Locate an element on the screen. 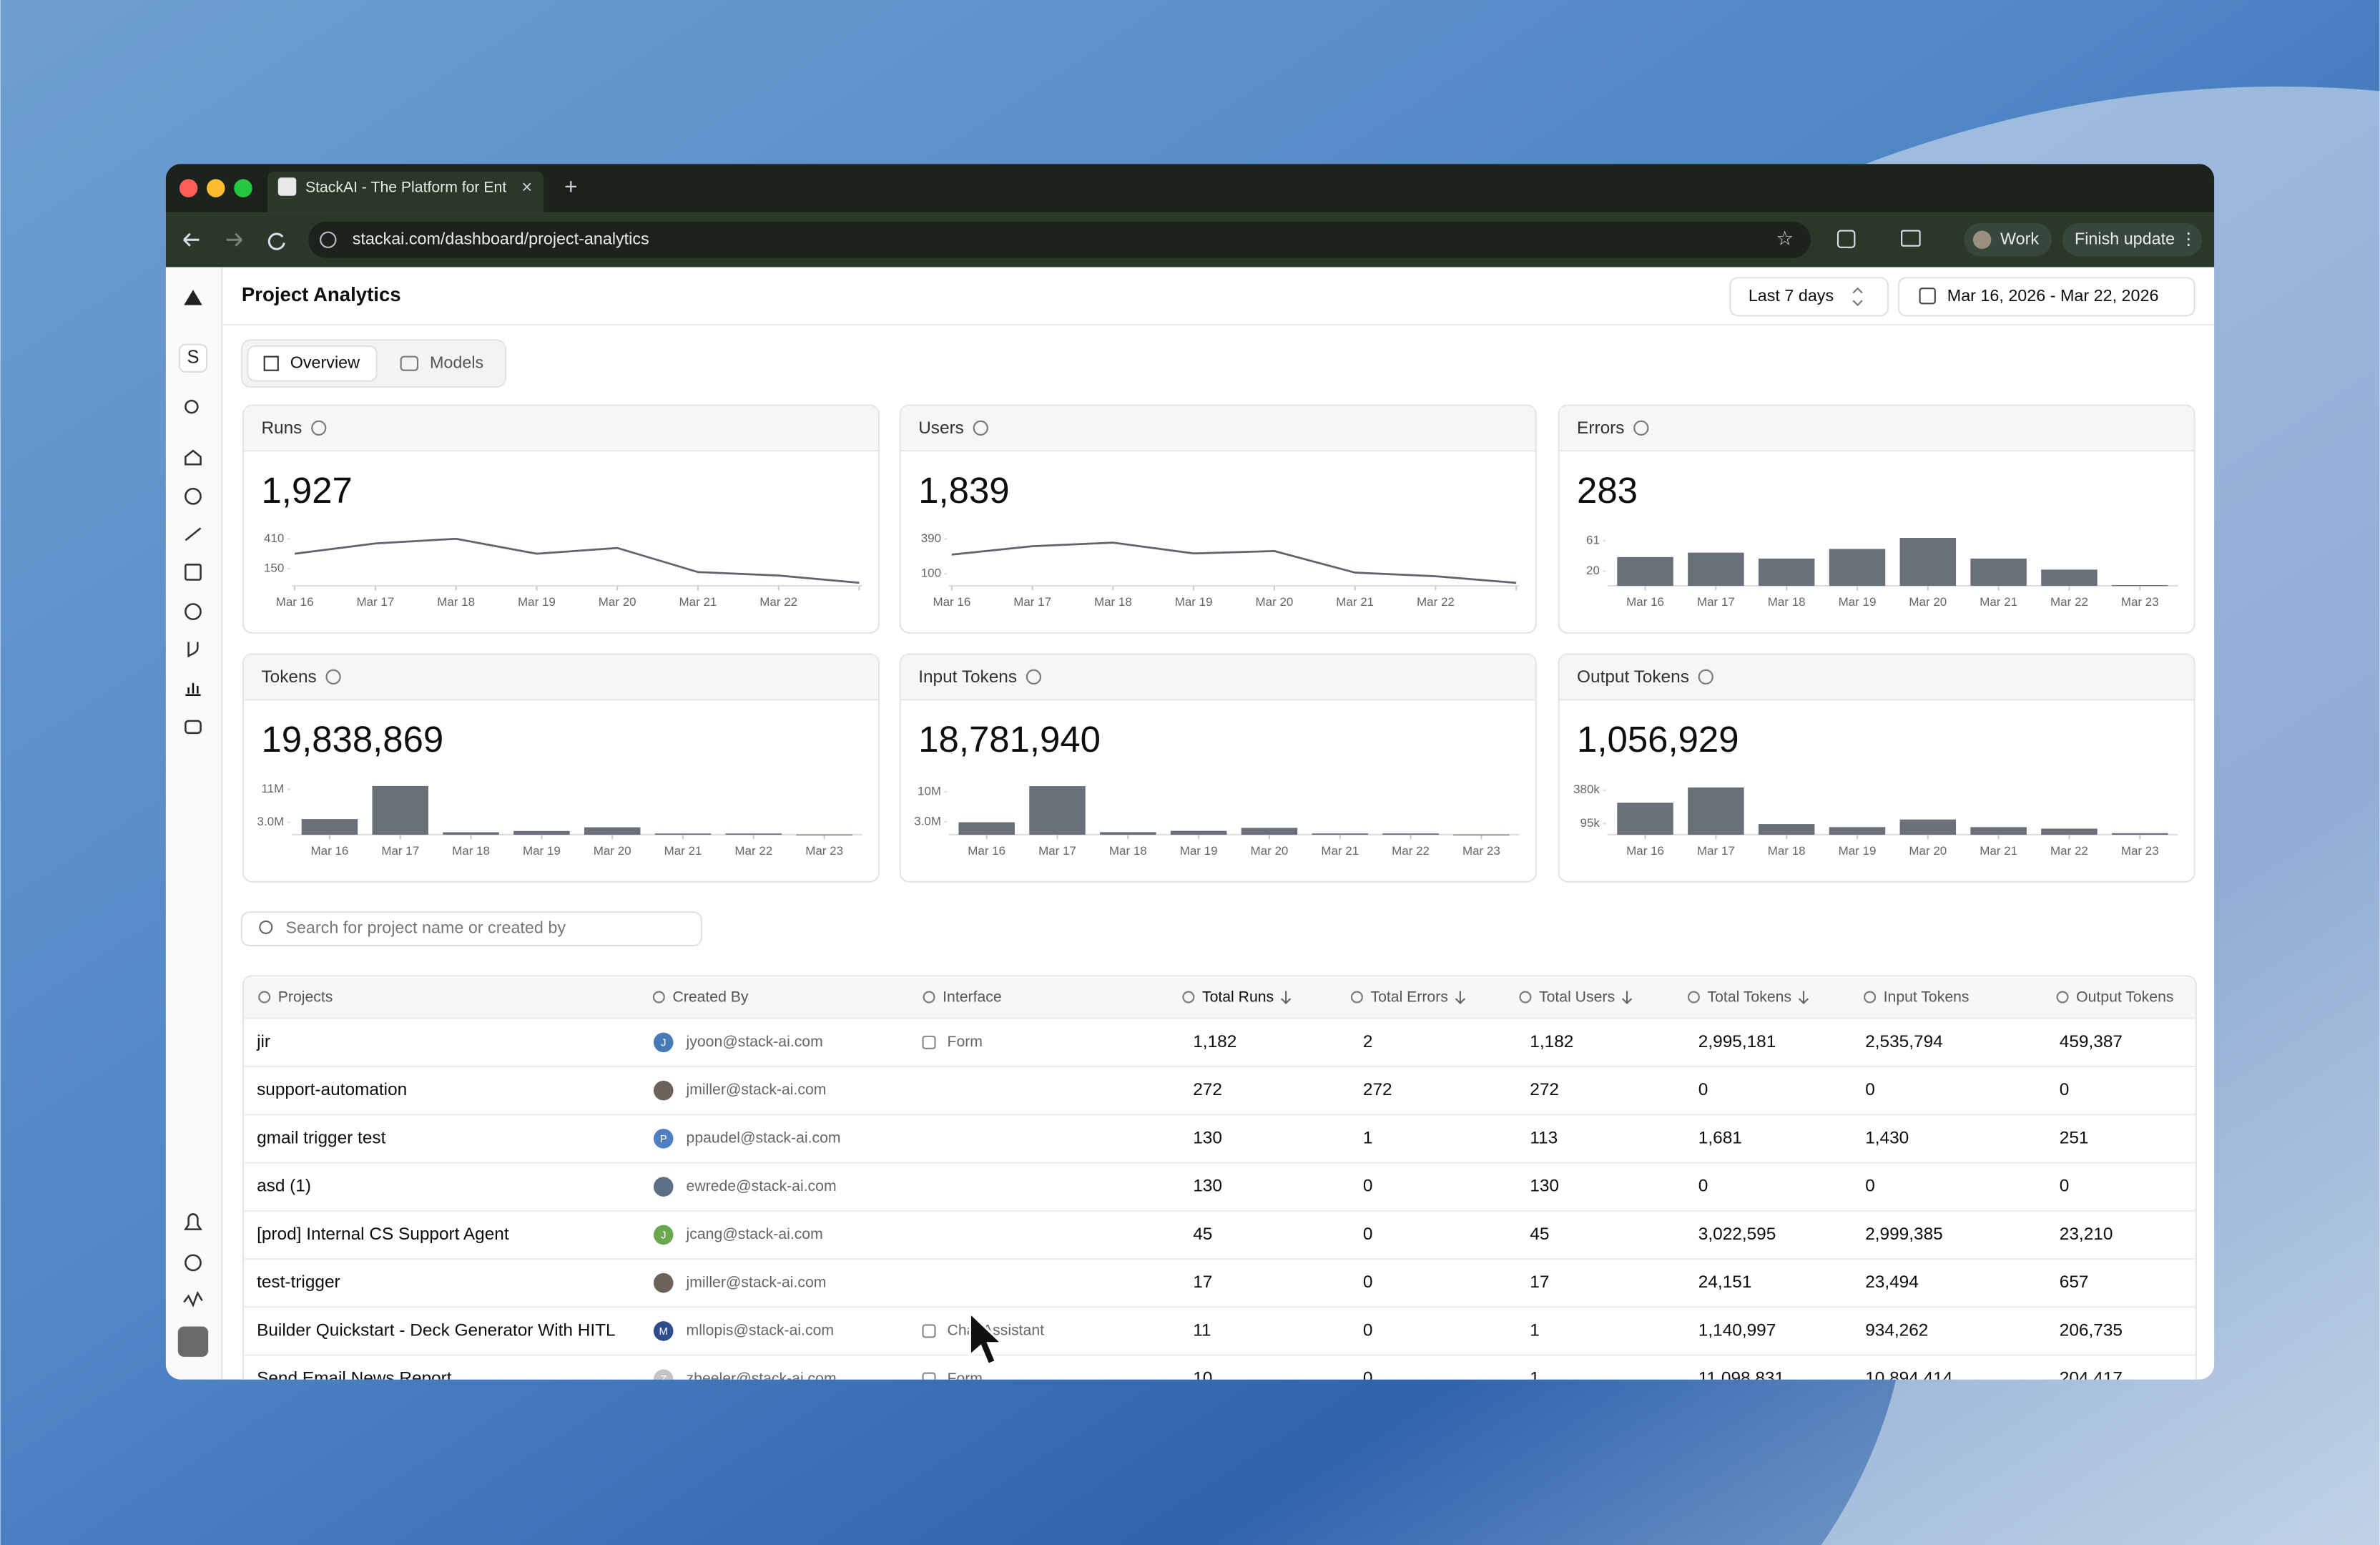  metric-cell: 1 is located at coordinates (1535, 1378).